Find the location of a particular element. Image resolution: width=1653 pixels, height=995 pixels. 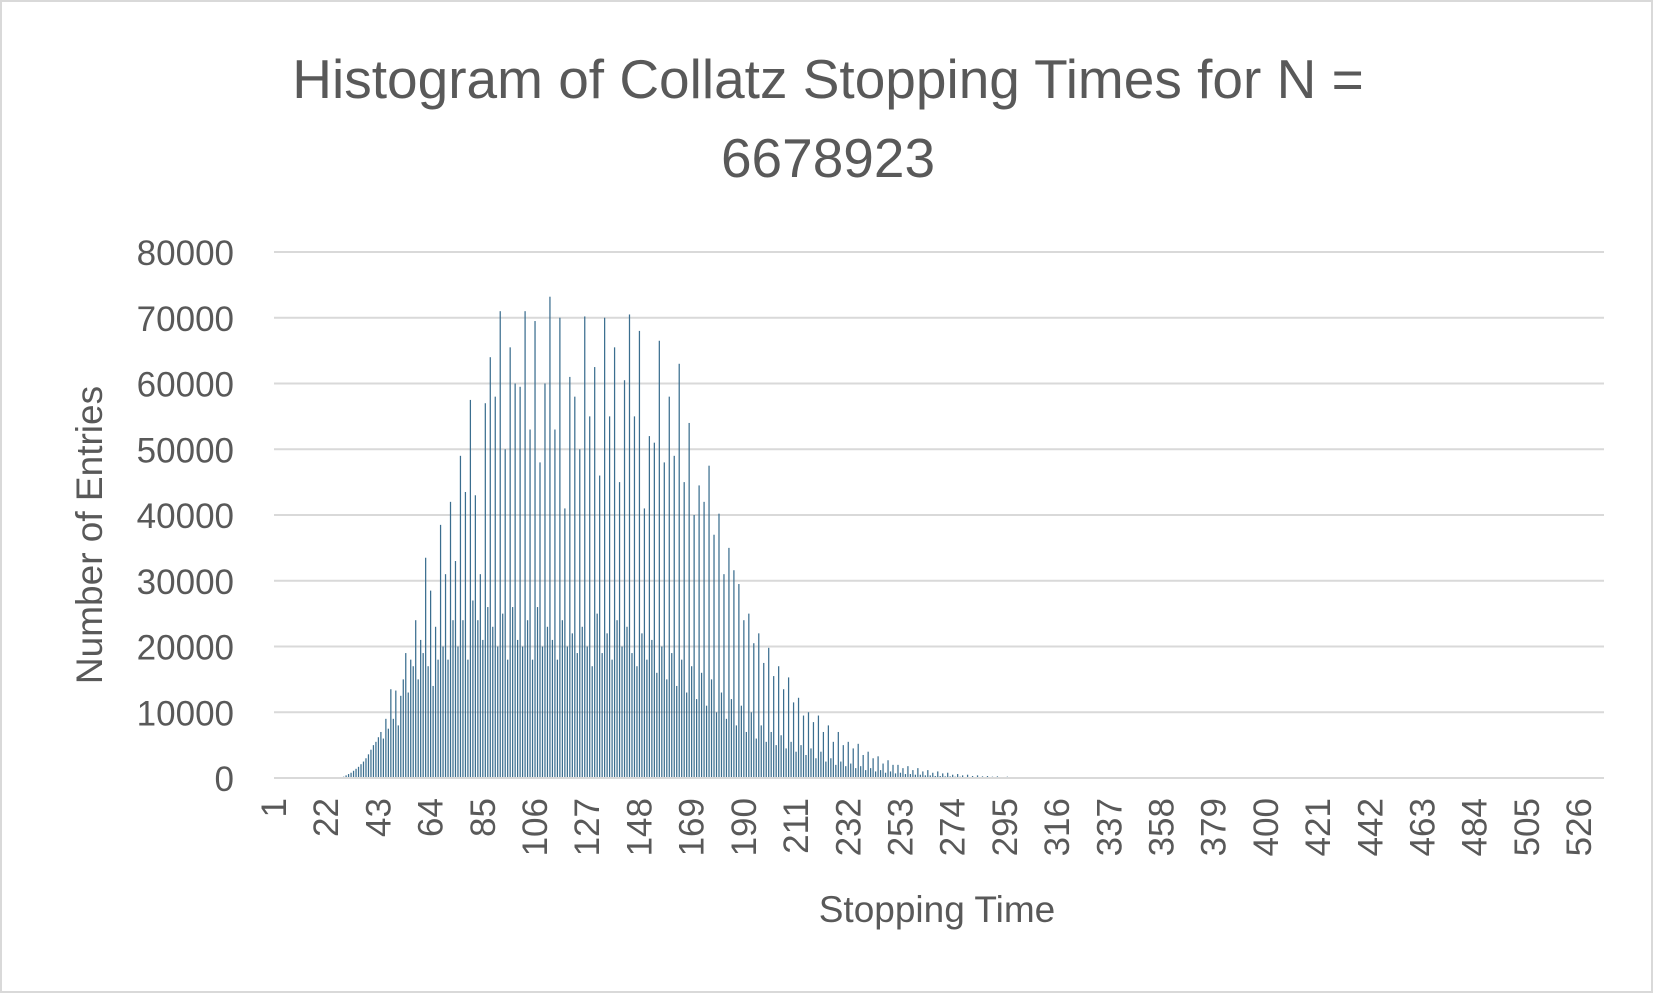

x-tick-label: 358 is located at coordinates (1161, 827).